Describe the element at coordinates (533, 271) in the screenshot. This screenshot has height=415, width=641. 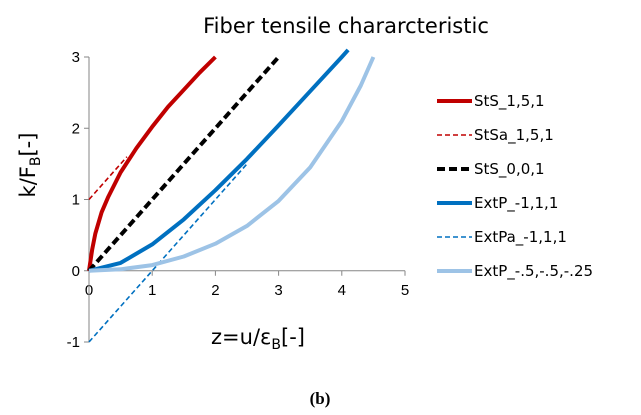
I see `legend-label: ExtP_-.5,-.5,-.25` at that location.